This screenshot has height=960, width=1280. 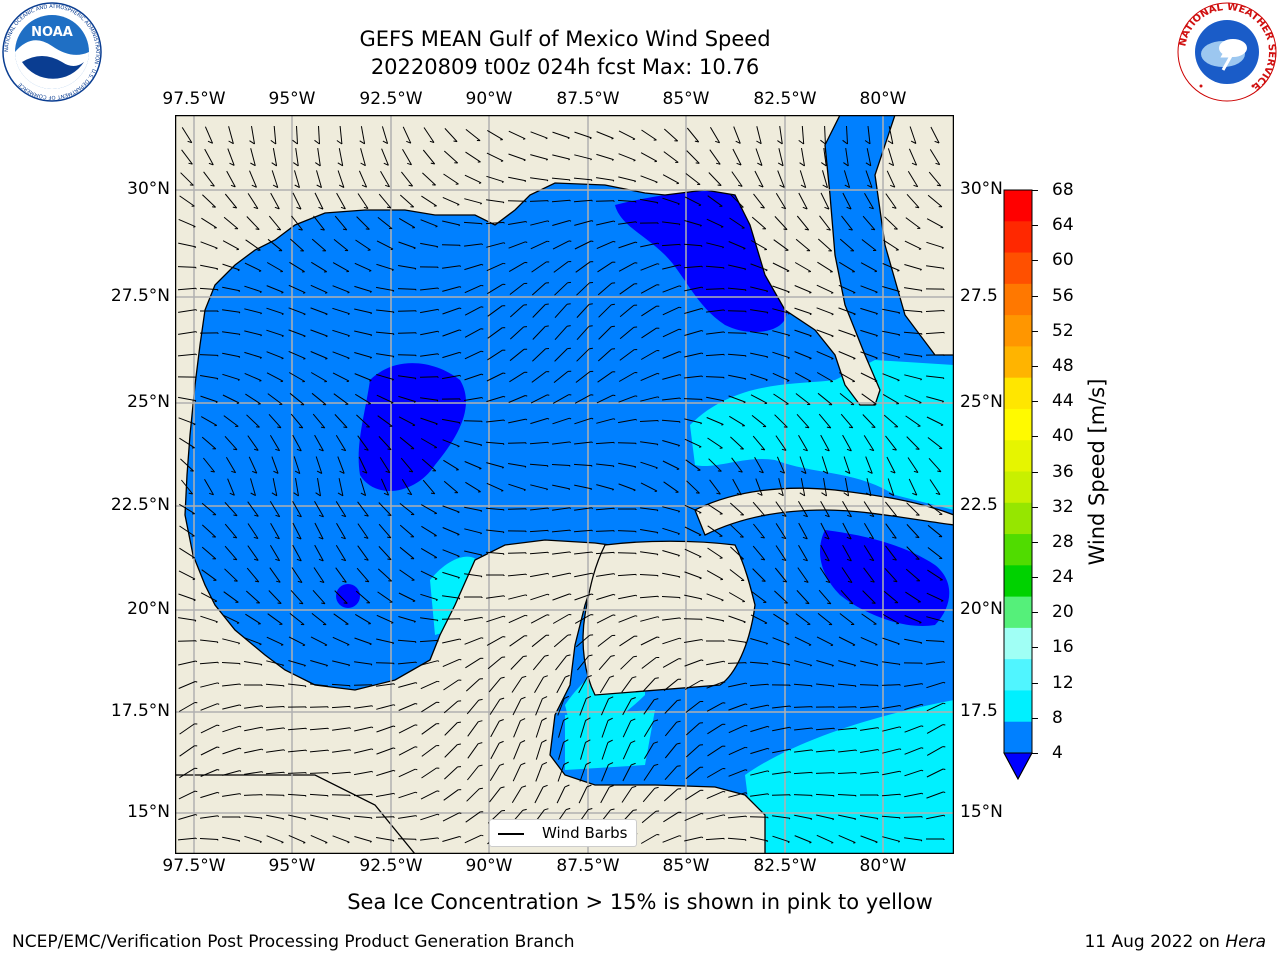 What do you see at coordinates (981, 402) in the screenshot?
I see `lat-label-right: 25°N` at bounding box center [981, 402].